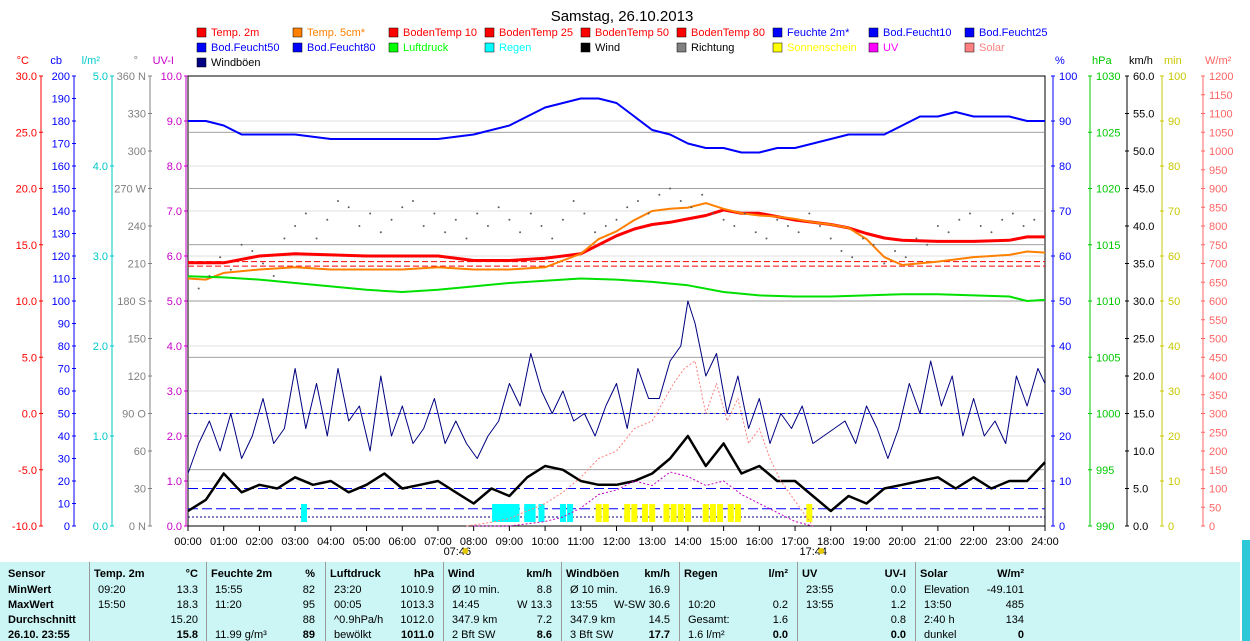  I want to click on x-tick-label: 15:00, so click(724, 542).